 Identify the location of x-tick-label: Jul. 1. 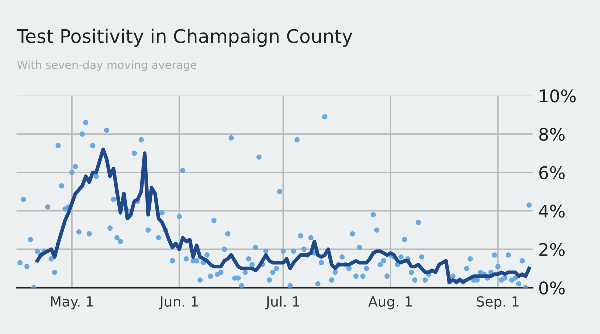
(283, 303).